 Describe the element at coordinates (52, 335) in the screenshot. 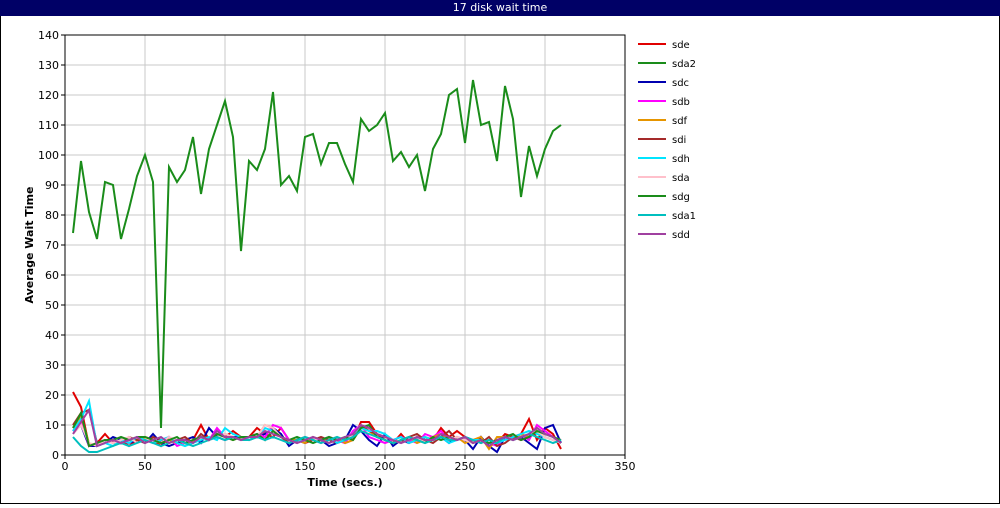

I see `y-tick-label: 40` at that location.